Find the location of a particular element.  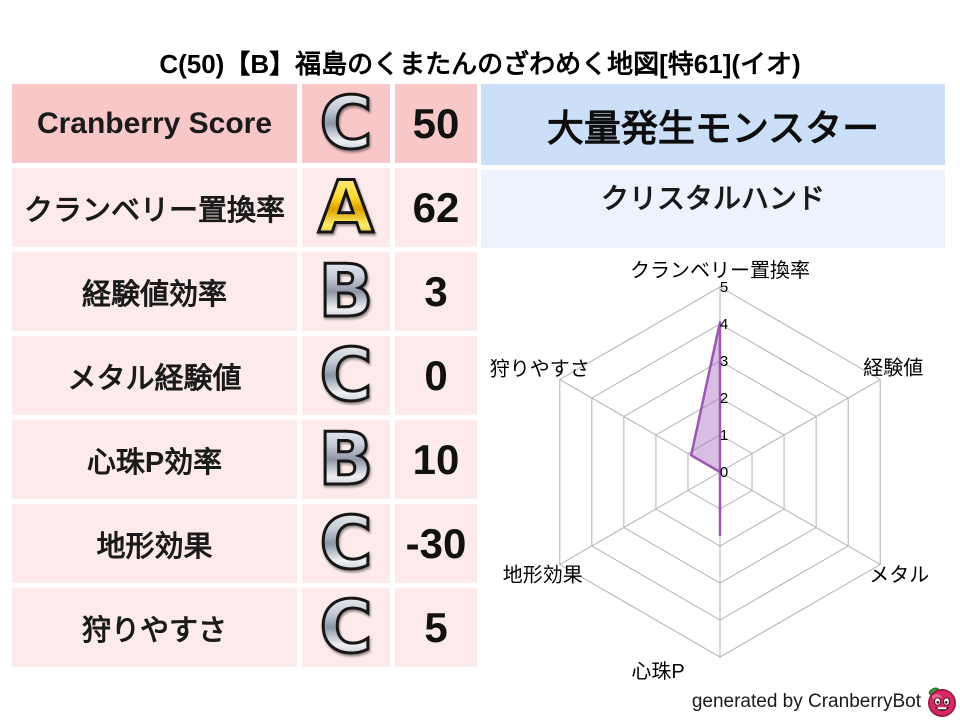

stat-label: 狩りやすさ is located at coordinates (154, 627).